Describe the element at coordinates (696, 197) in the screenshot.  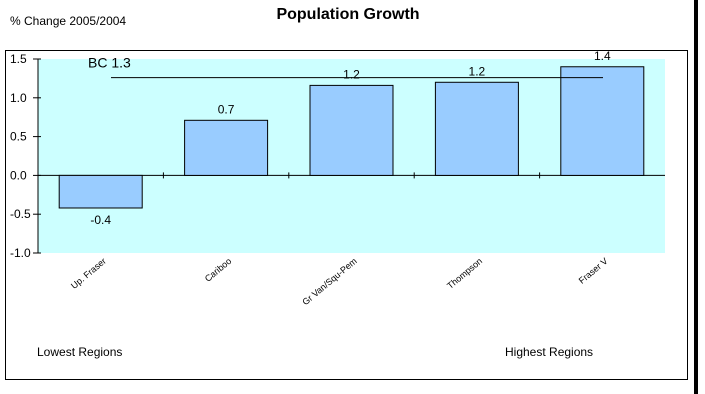
I see `page-edge-rule` at that location.